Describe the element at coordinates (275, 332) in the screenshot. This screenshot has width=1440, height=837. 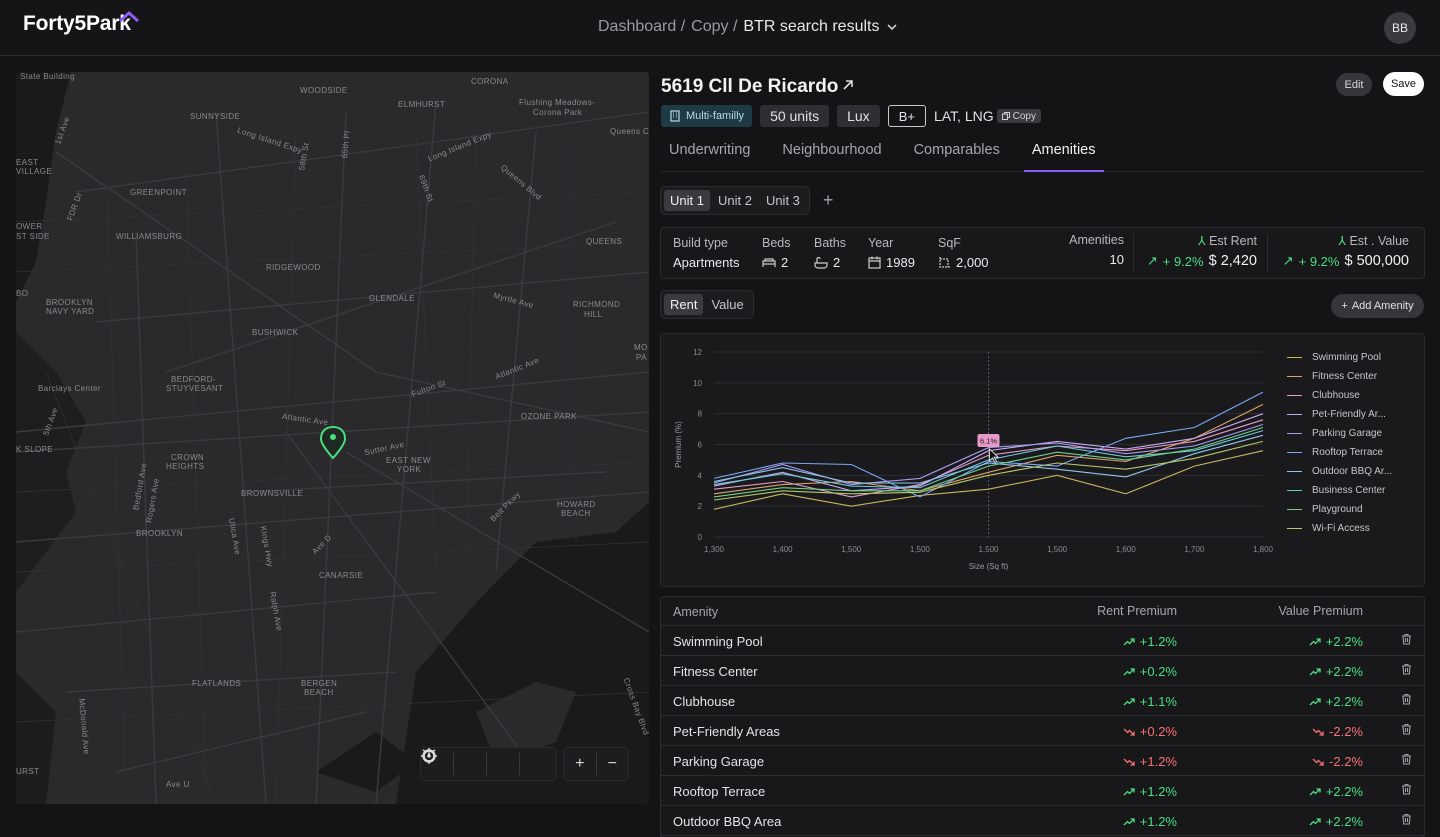
I see `map-label: BUSHWICK` at that location.